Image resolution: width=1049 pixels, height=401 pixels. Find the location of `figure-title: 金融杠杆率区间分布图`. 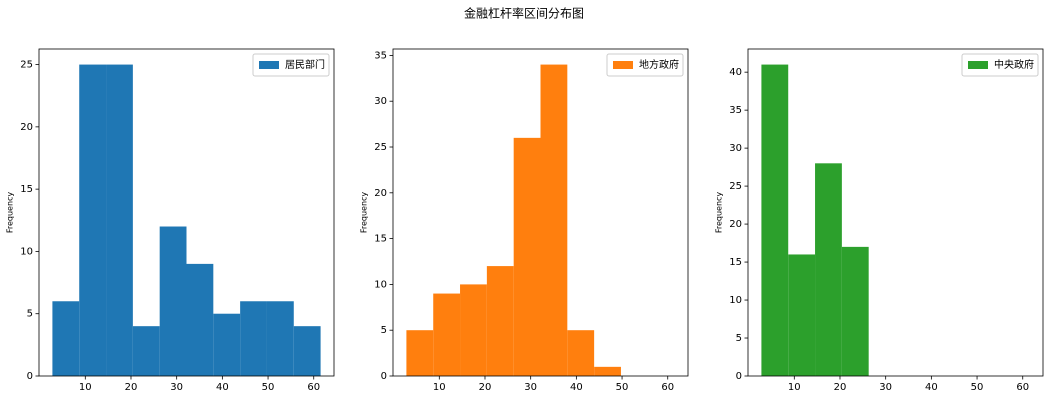

figure-title: 金融杠杆率区间分布图 is located at coordinates (524, 13).